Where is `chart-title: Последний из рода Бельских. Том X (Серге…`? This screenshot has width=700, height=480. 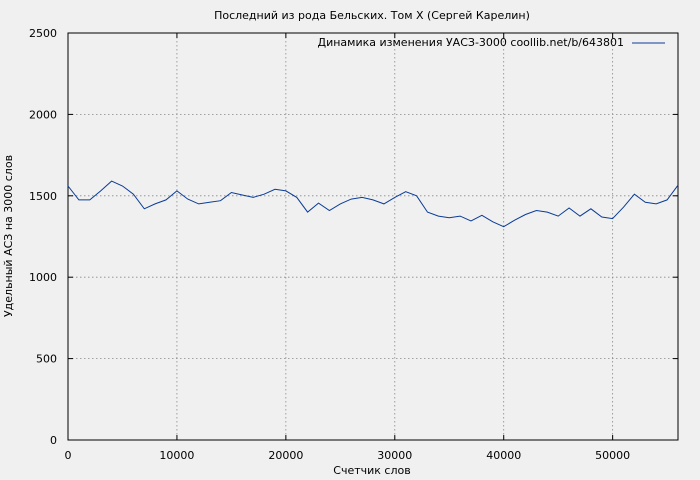
chart-title: Последний из рода Бельских. Том X (Серге… is located at coordinates (372, 15).